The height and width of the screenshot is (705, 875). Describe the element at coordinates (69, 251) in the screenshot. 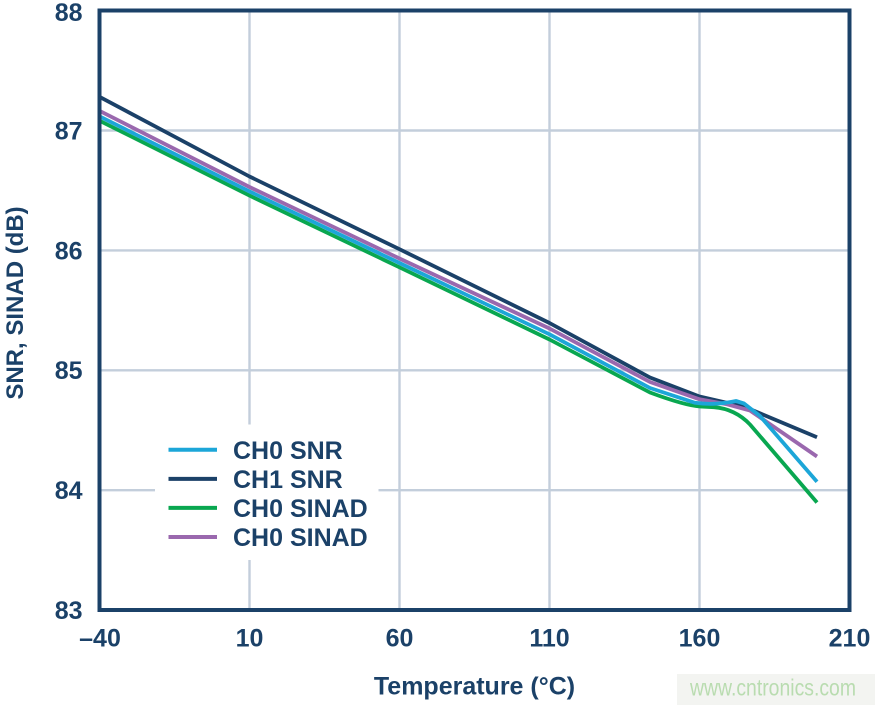

I see `svg-text: 86` at that location.